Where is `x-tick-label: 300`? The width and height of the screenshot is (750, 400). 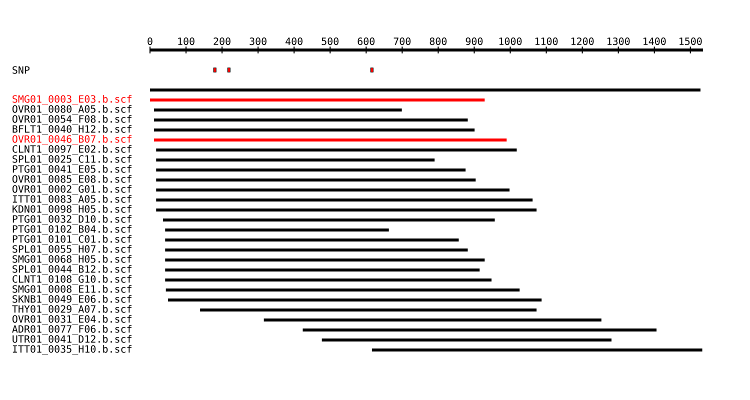
x-tick-label: 300 is located at coordinates (258, 42).